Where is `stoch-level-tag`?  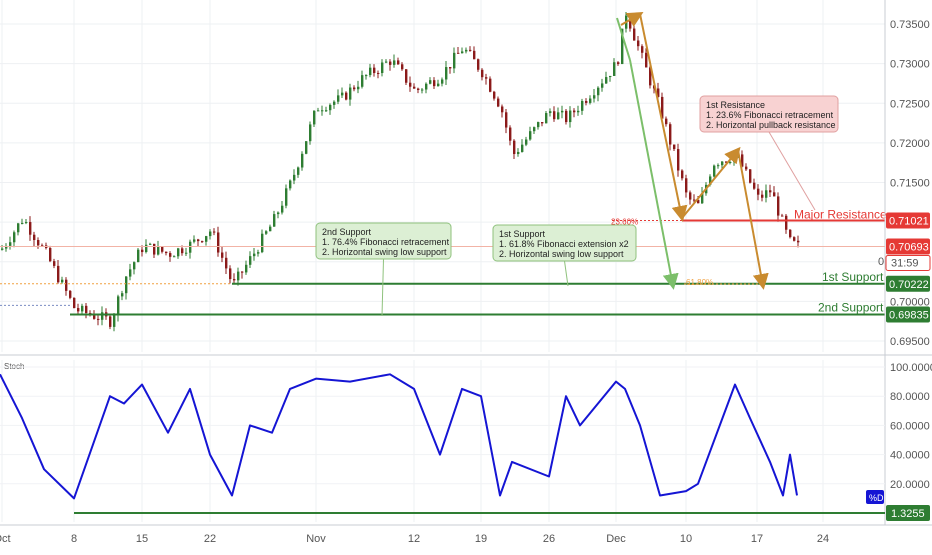 stoch-level-tag is located at coordinates (908, 513).